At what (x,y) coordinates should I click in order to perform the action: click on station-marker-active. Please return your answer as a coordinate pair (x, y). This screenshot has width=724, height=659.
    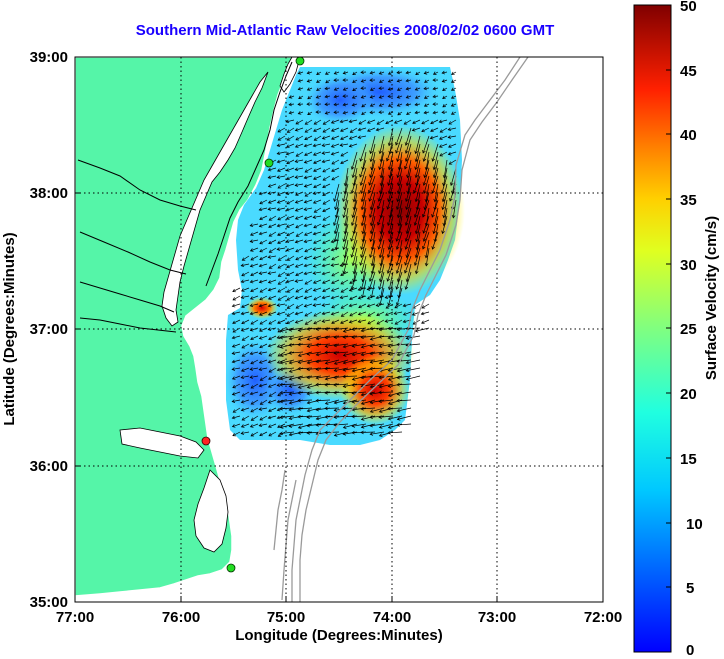
    Looking at the image, I should click on (206, 441).